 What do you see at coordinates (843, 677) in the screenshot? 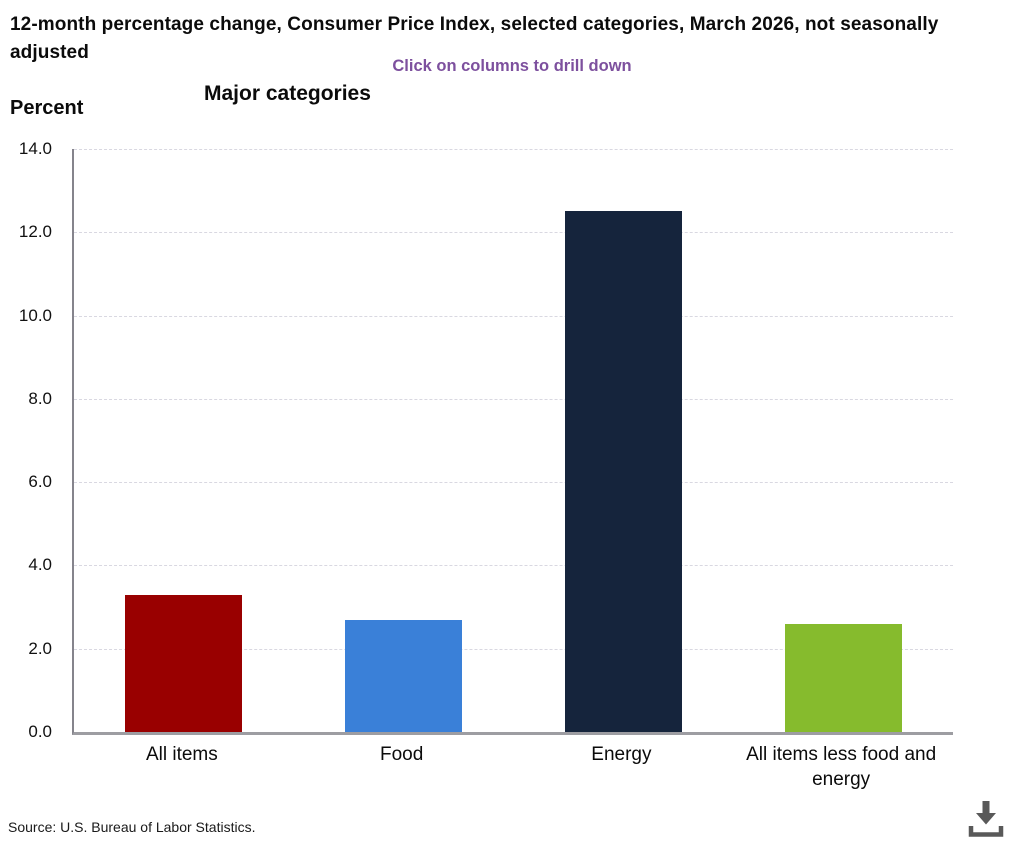
I see `bar-all-items-less-food-and-energy` at bounding box center [843, 677].